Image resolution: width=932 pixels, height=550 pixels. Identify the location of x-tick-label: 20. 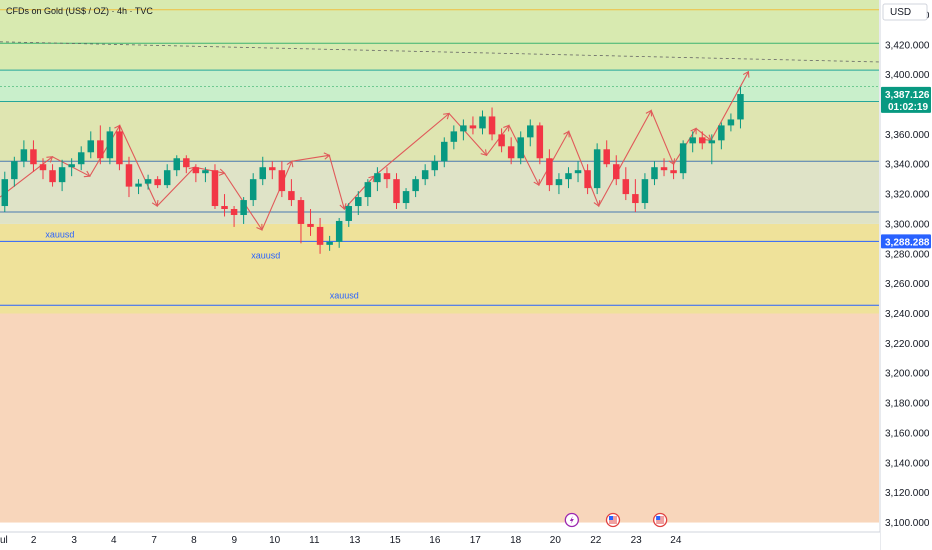
(556, 540).